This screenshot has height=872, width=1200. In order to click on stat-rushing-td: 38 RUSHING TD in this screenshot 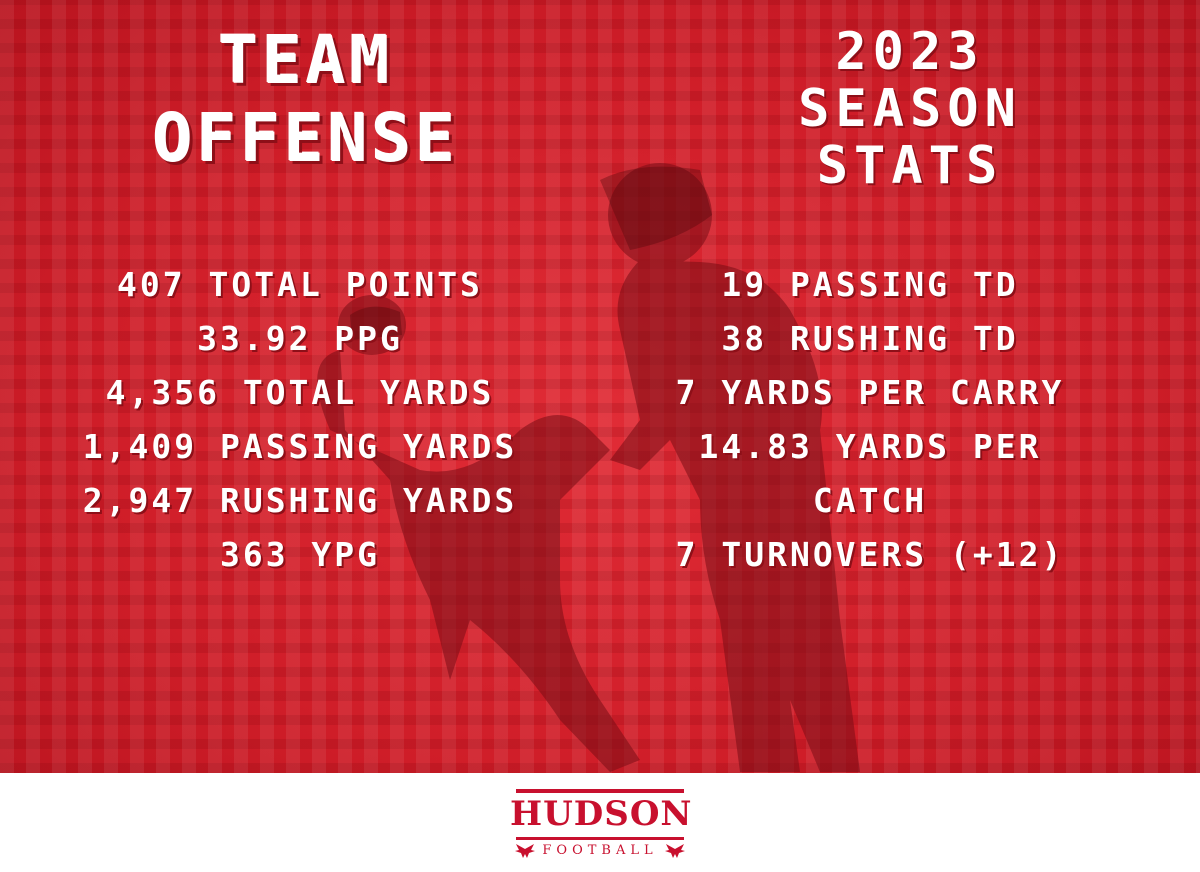, I will do `click(870, 338)`.